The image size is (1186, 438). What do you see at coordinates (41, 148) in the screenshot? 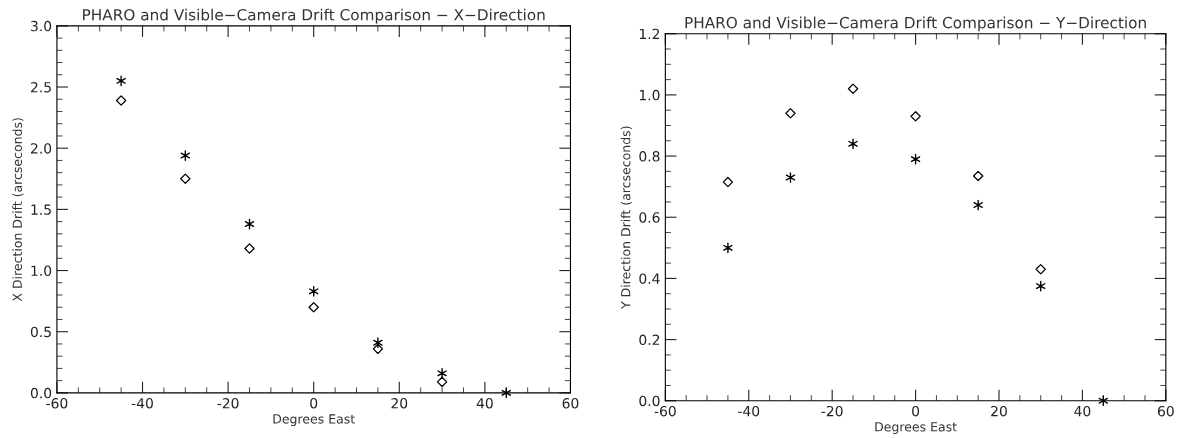
I see `y-tick-label: 2.0` at bounding box center [41, 148].